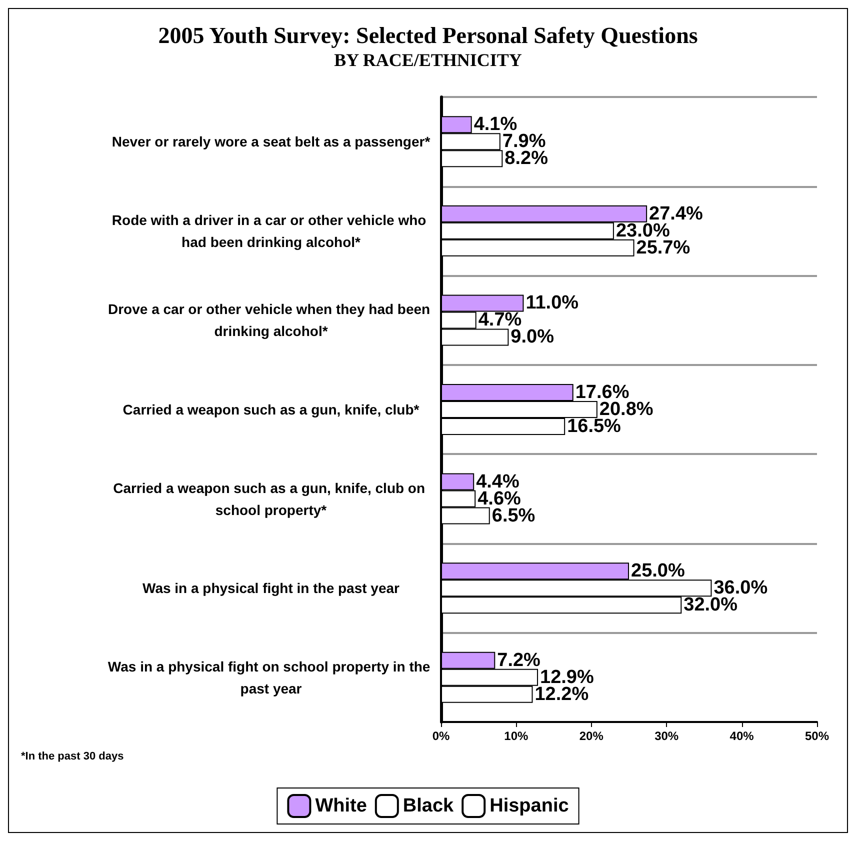 The width and height of the screenshot is (858, 845). I want to click on chart-title: 2005 Youth Survey: Selected Personal Safety Questions, so click(428, 35).